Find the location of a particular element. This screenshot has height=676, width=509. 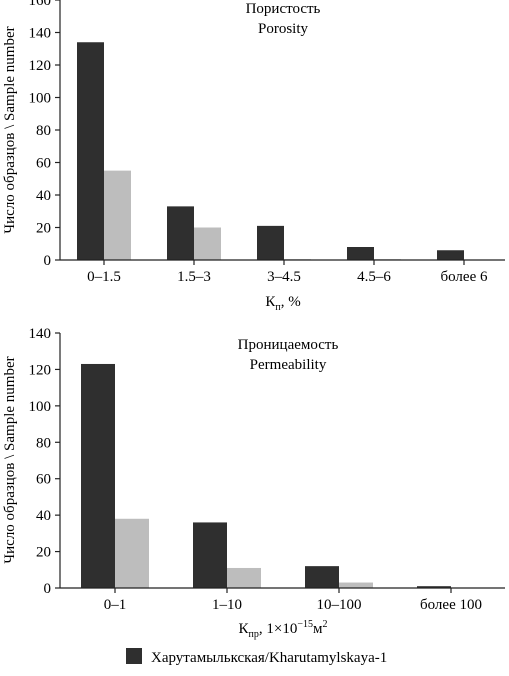

permeability-x-tick-label: более 100 is located at coordinates (451, 605).